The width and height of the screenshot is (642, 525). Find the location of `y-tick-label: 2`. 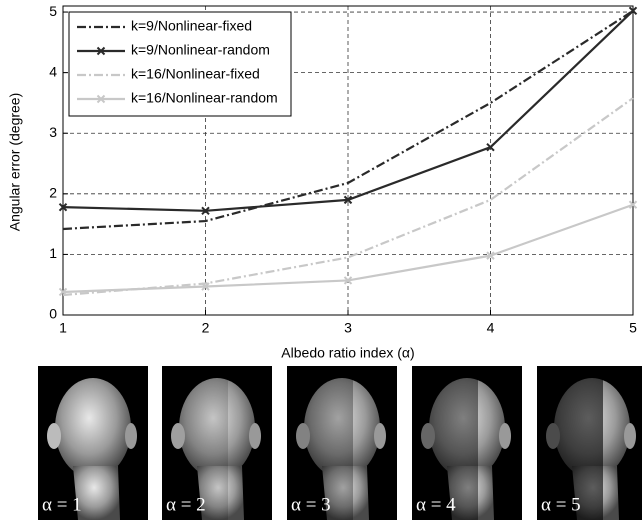

y-tick-label: 2 is located at coordinates (53, 193).